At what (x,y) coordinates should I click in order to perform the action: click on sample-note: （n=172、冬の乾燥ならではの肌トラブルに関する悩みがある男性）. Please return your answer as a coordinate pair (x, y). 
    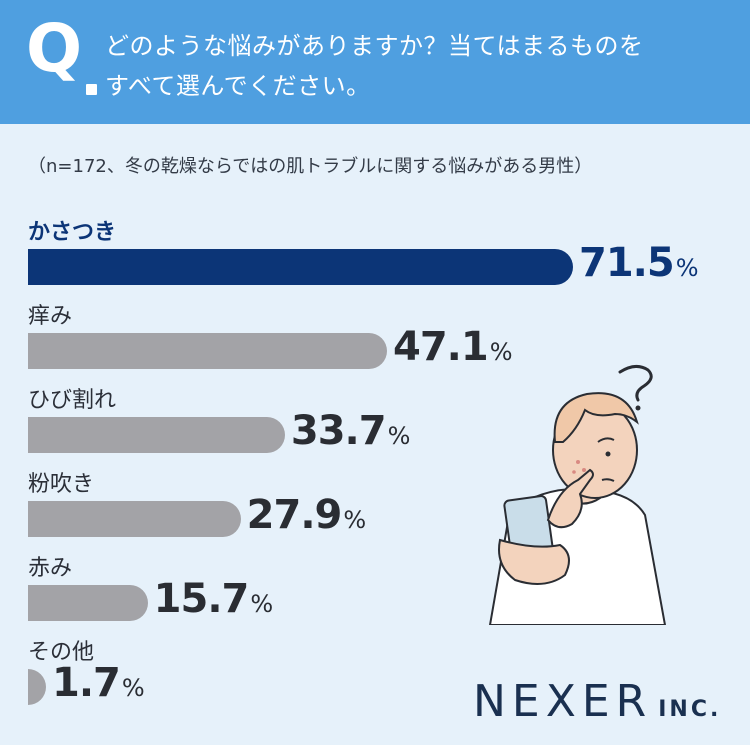
    Looking at the image, I should click on (310, 166).